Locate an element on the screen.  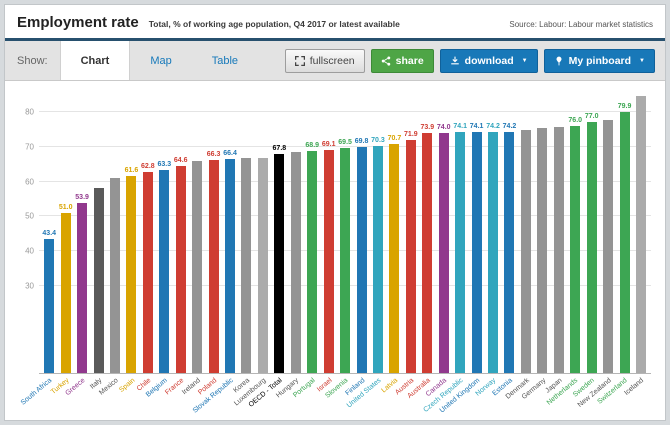
bar-greece is located at coordinates (82, 287).